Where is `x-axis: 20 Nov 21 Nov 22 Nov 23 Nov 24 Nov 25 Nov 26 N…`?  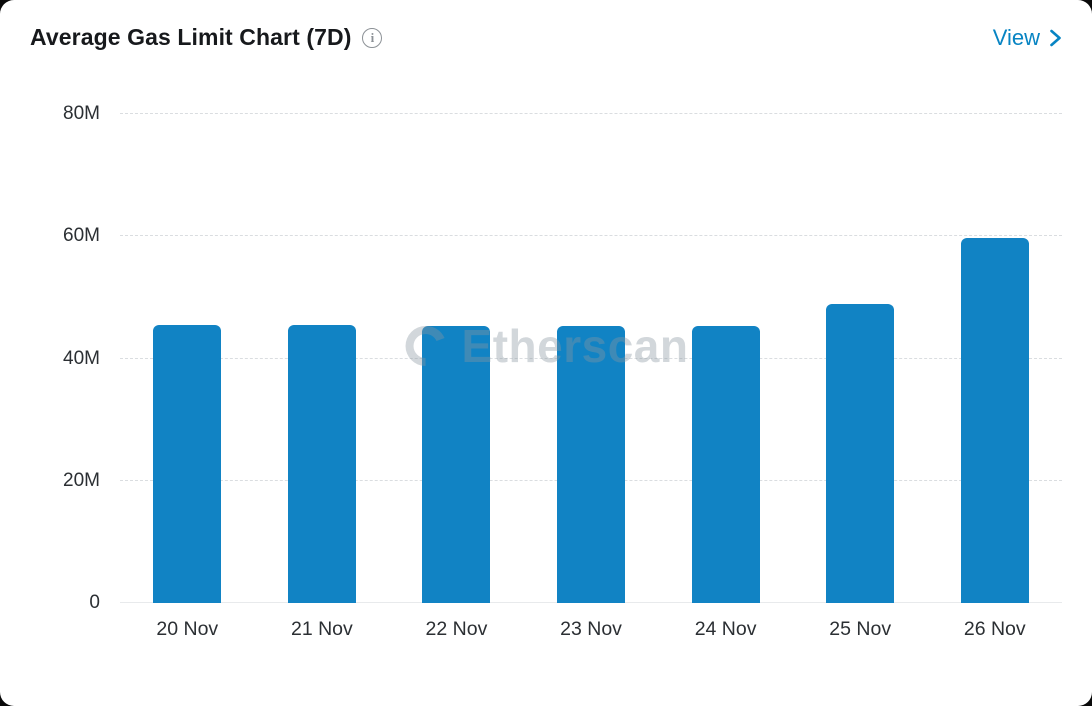 x-axis: 20 Nov 21 Nov 22 Nov 23 Nov 24 Nov 25 Nov 26 N… is located at coordinates (591, 629).